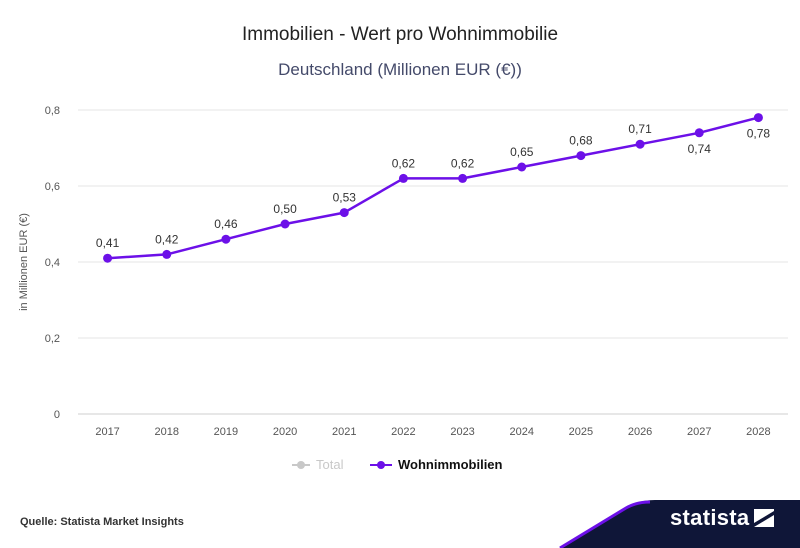 The height and width of the screenshot is (548, 800). I want to click on data-label: 0,41, so click(108, 243).